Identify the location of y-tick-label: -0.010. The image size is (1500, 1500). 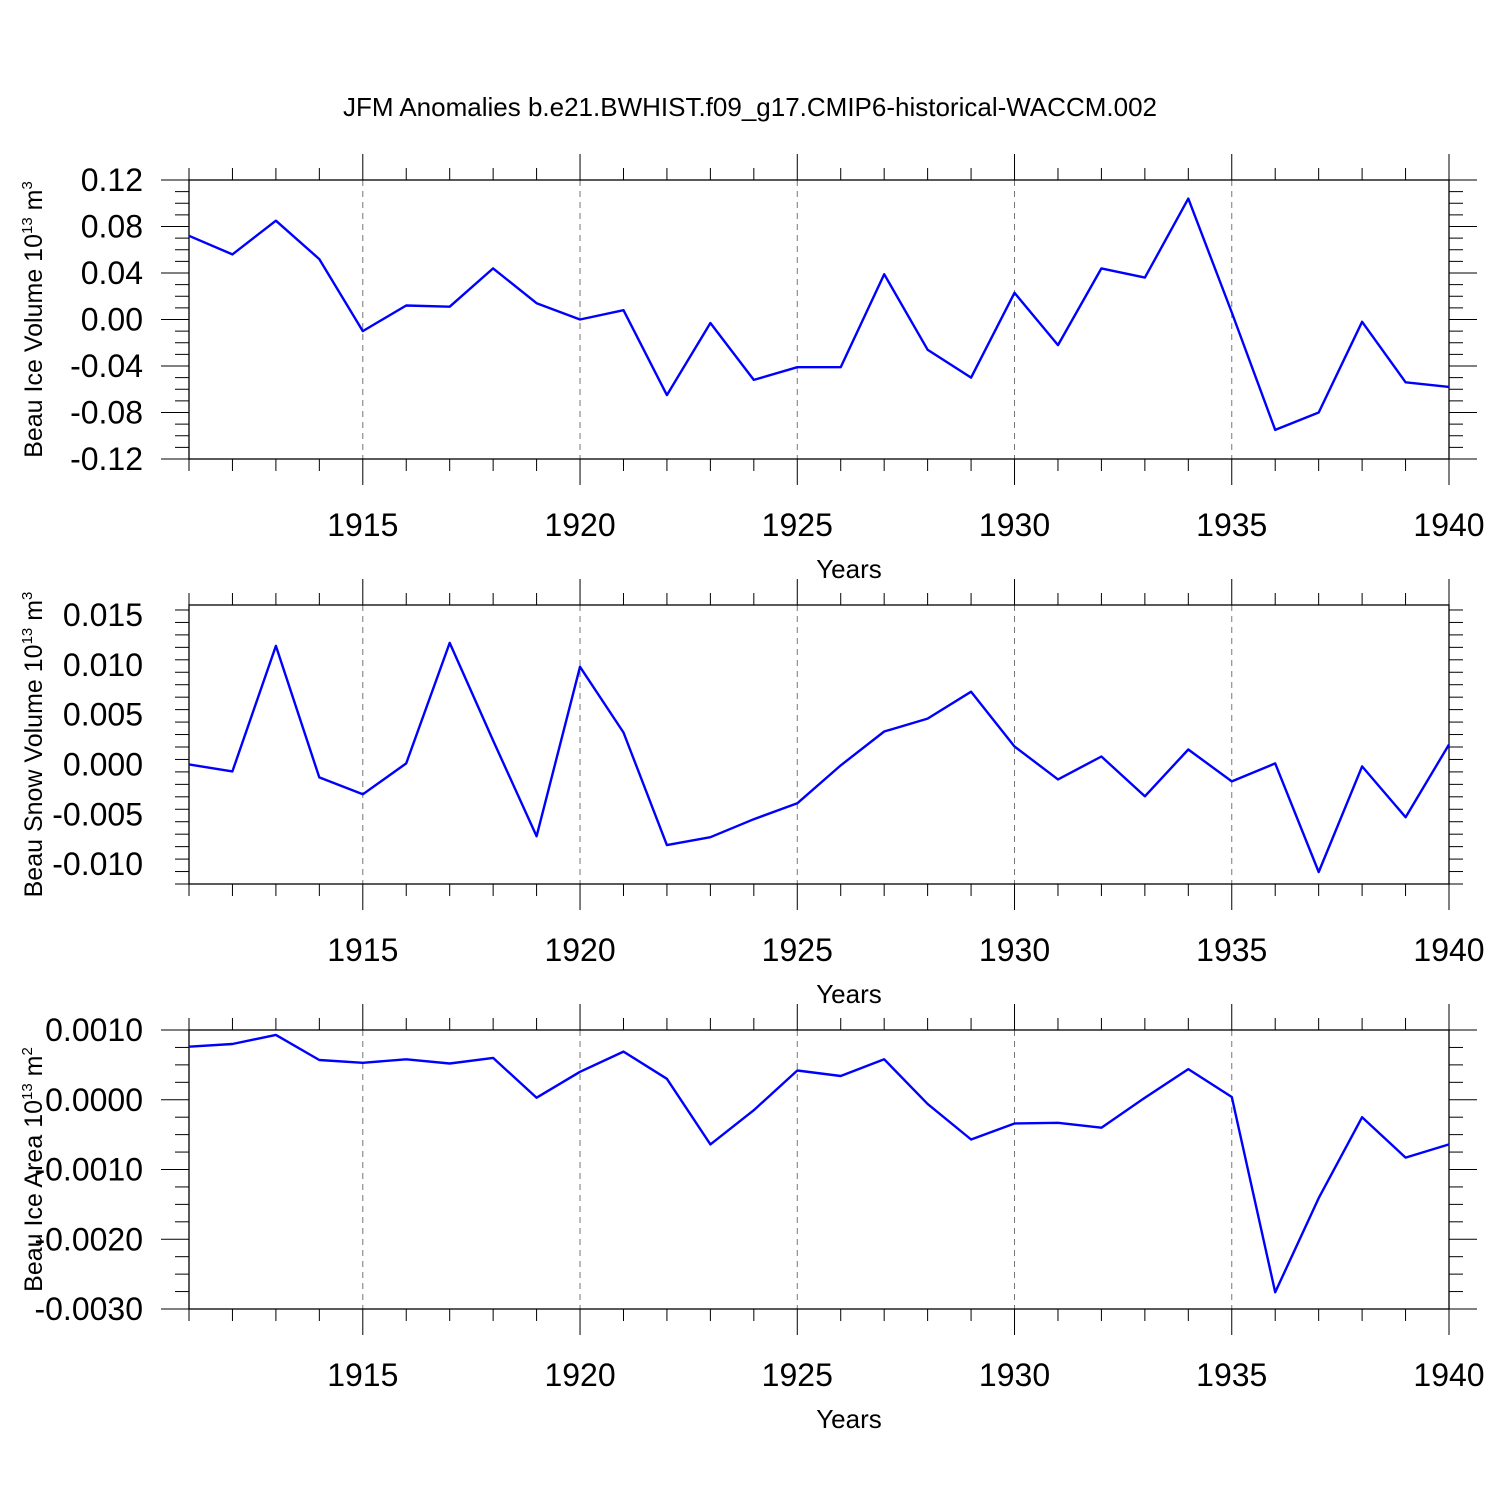
(97, 864).